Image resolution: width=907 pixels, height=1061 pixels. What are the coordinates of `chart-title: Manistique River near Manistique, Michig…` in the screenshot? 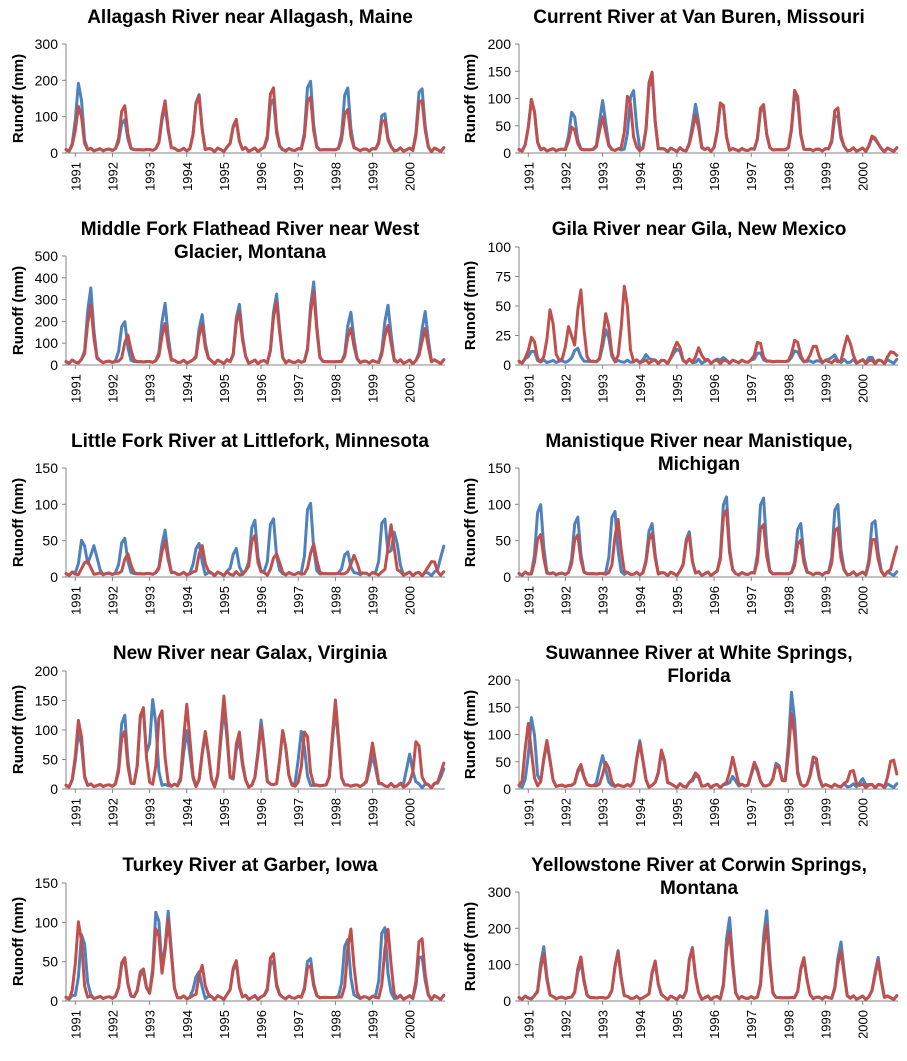 It's located at (699, 453).